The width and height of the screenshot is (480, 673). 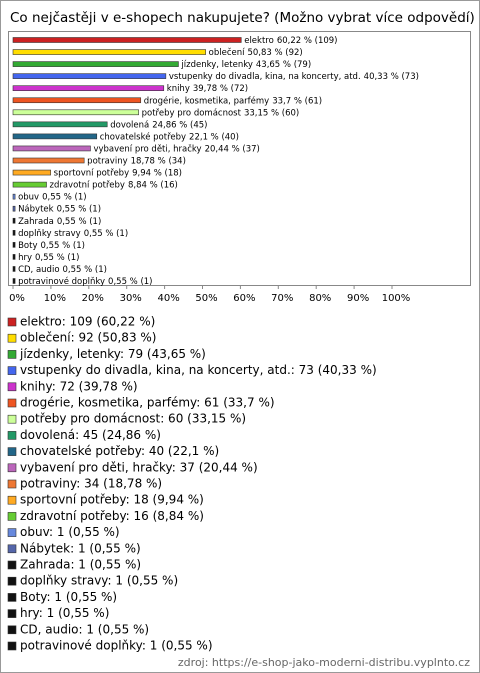 I want to click on x-tick-label: 40%, so click(x=168, y=298).